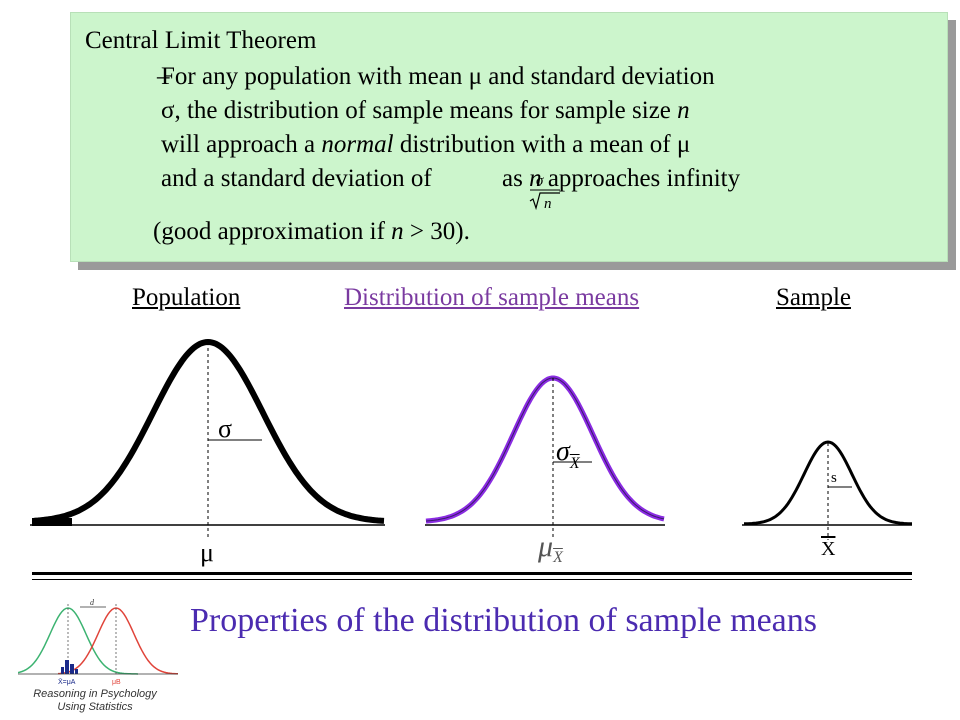 Image resolution: width=960 pixels, height=720 pixels. What do you see at coordinates (472, 573) in the screenshot?
I see `divider-thick` at bounding box center [472, 573].